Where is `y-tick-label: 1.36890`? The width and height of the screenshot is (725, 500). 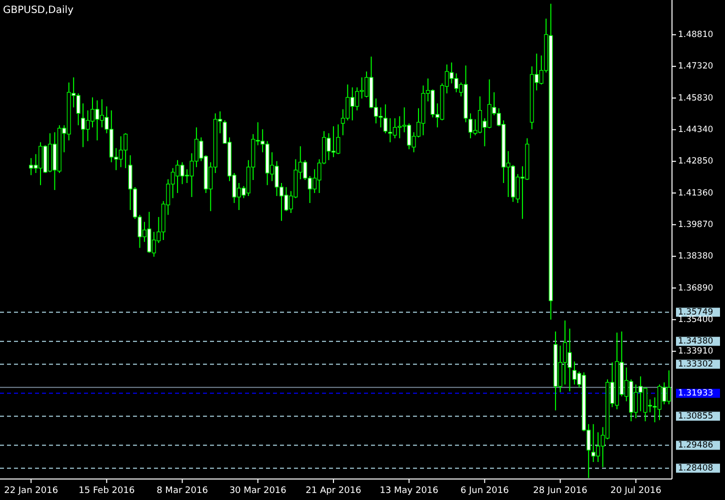
y-tick-label: 1.36890 is located at coordinates (696, 288).